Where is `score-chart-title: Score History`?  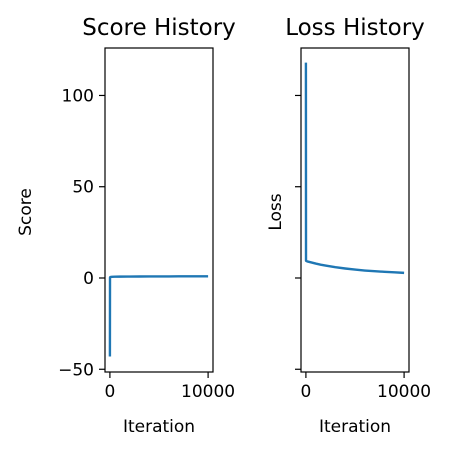
score-chart-title: Score History is located at coordinates (159, 28).